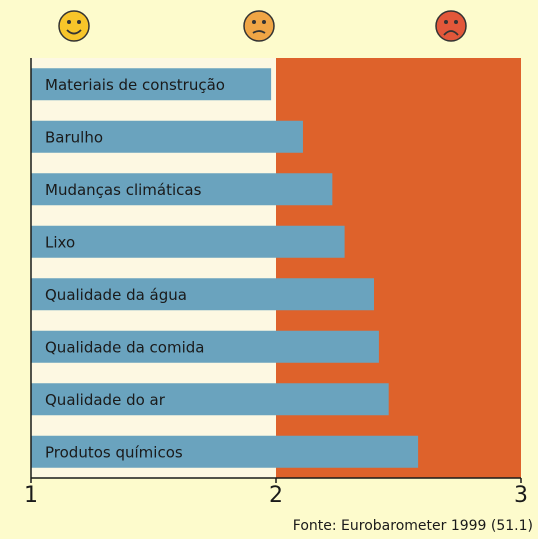  What do you see at coordinates (60, 242) in the screenshot?
I see `bar-label: Lixo` at bounding box center [60, 242].